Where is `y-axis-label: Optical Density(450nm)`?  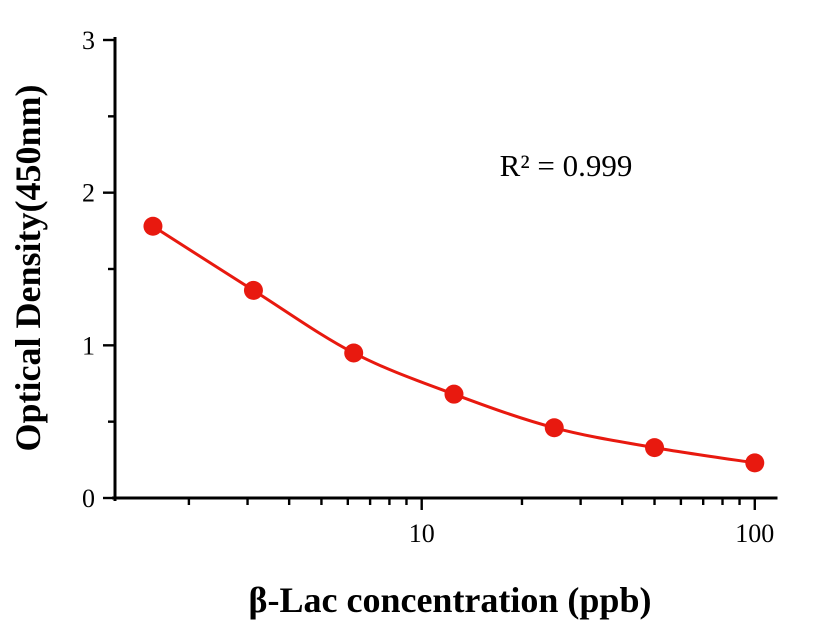 y-axis-label: Optical Density(450nm) is located at coordinates (28, 268).